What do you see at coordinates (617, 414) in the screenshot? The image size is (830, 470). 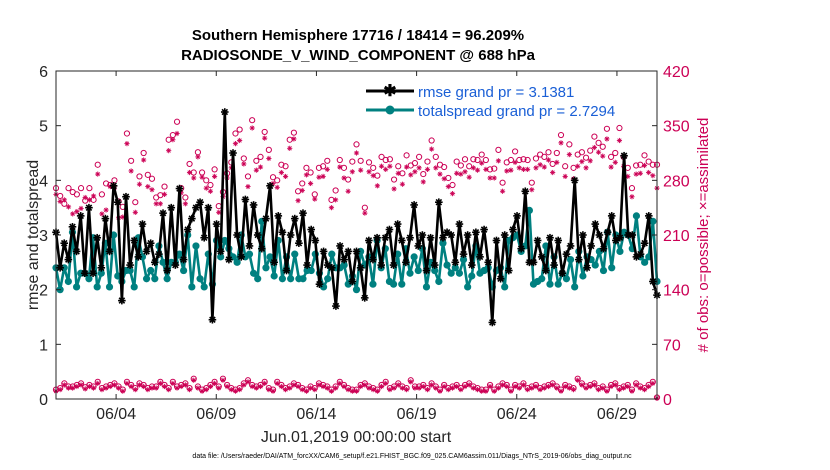 I see `x-tick-label: 06/29` at bounding box center [617, 414].